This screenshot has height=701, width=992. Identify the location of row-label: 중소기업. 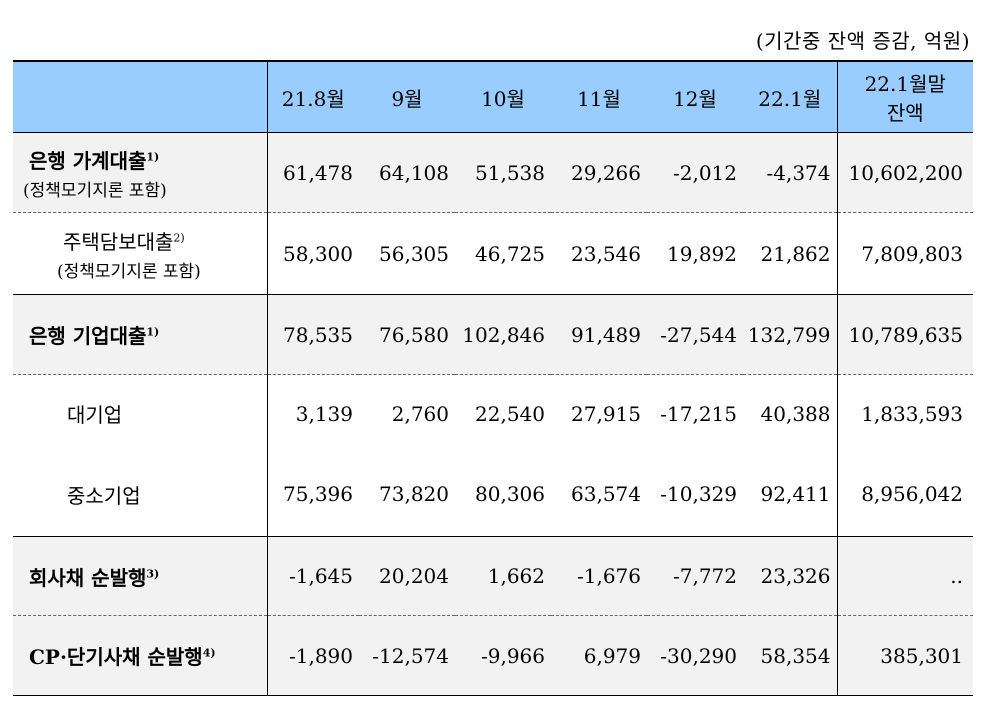
(140, 494).